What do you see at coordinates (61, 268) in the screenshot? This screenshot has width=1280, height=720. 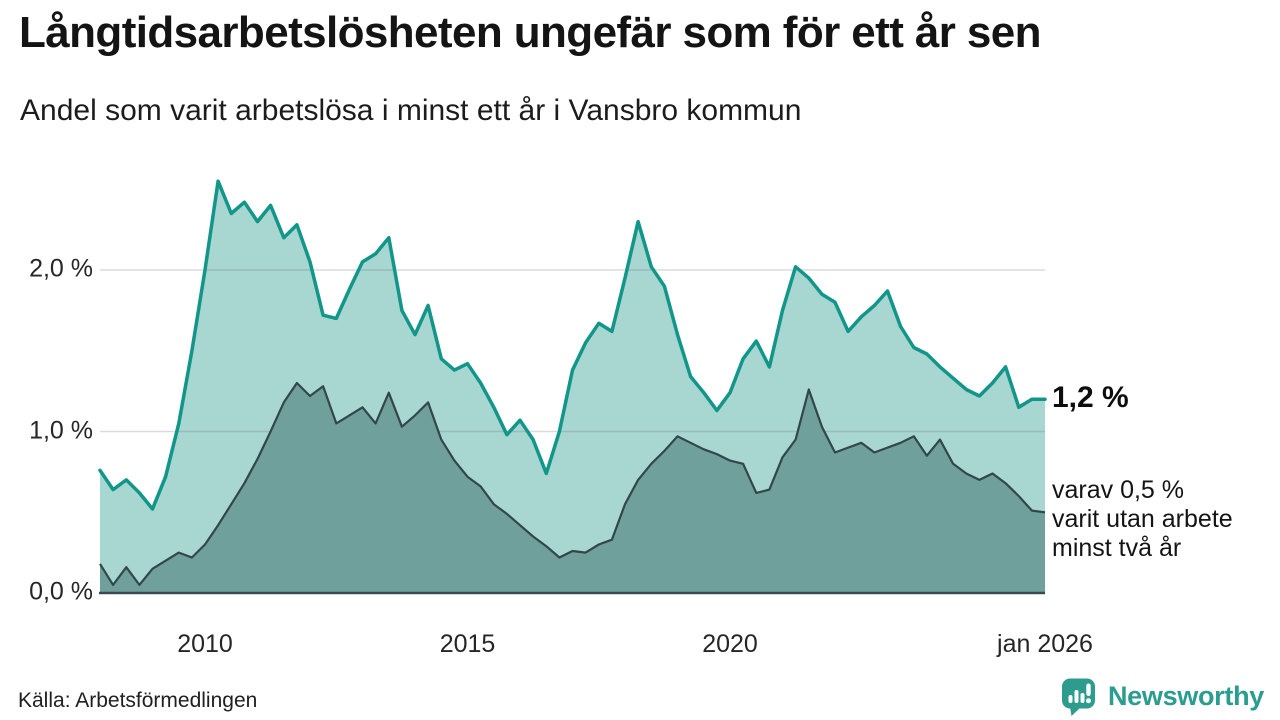 I see `y-tick-label: 2,0 %` at bounding box center [61, 268].